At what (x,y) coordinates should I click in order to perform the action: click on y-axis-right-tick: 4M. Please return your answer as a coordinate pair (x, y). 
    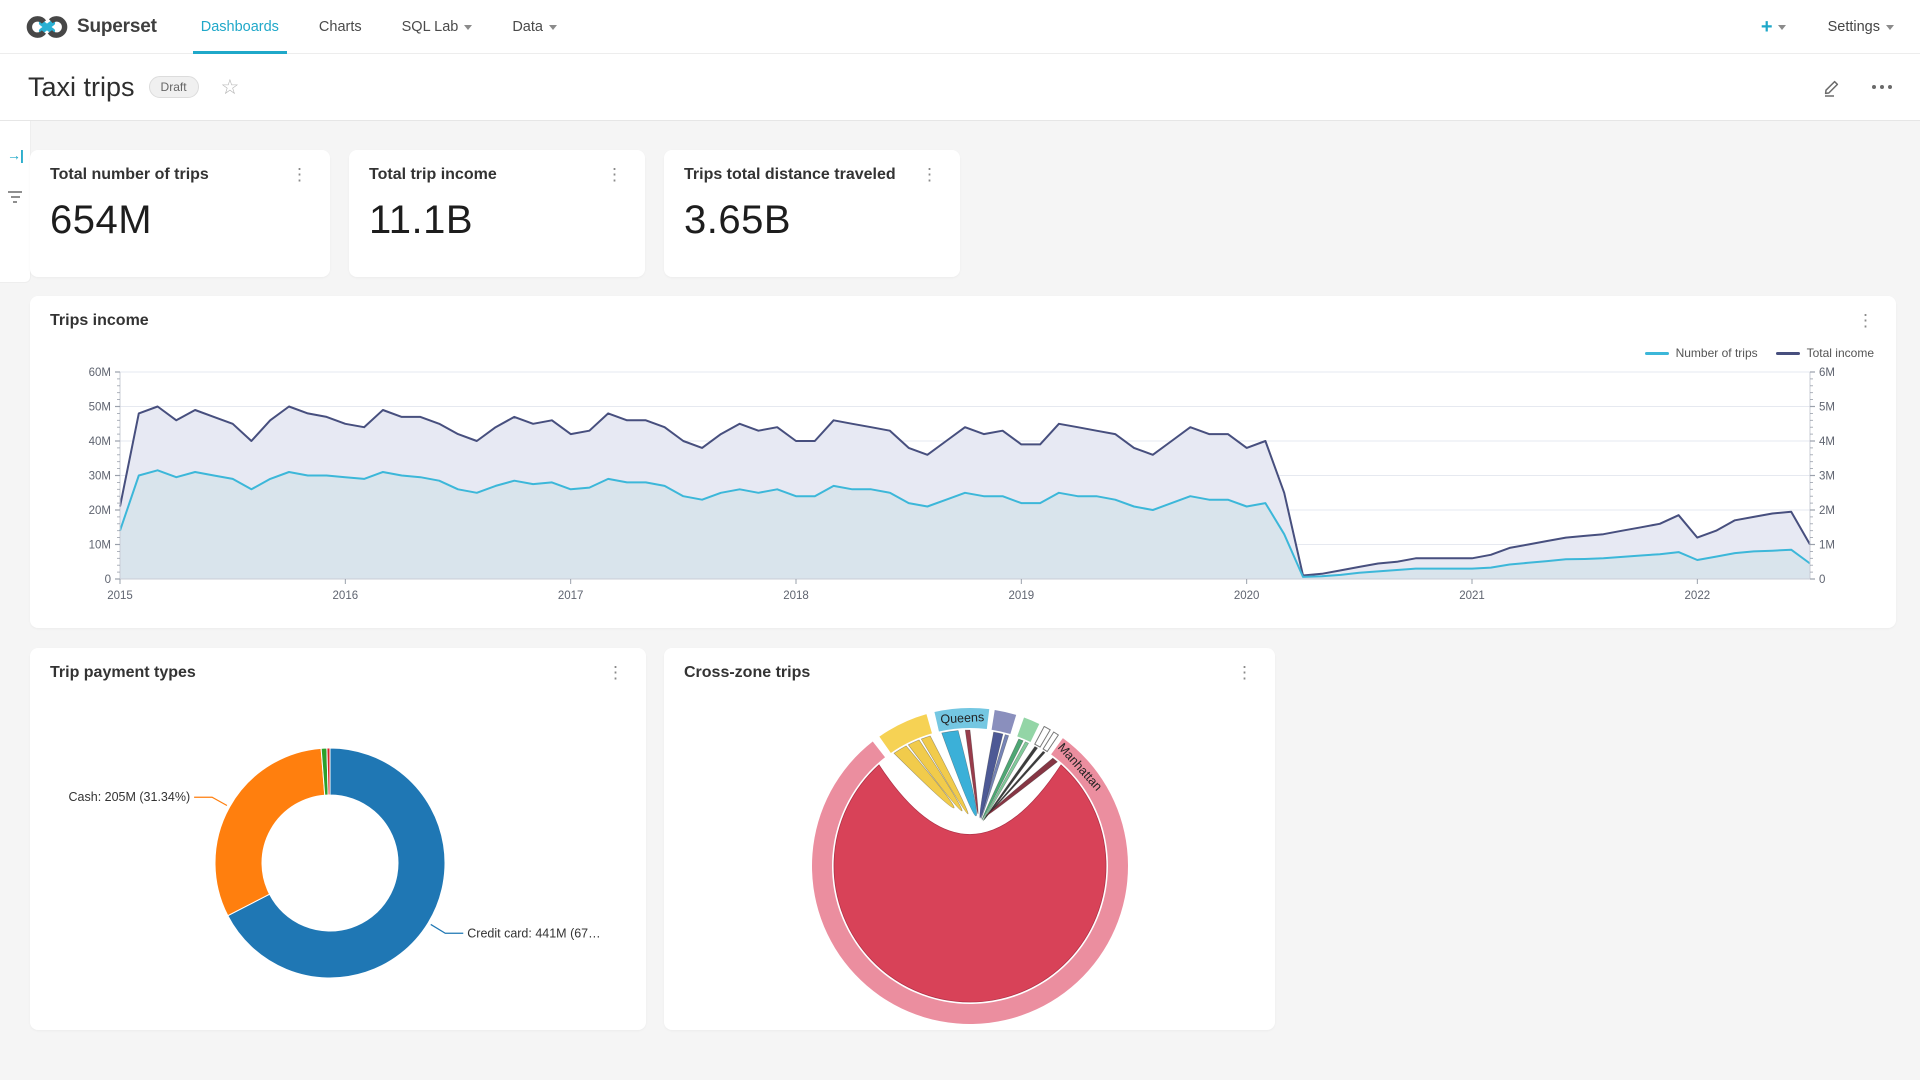
    Looking at the image, I should click on (1827, 442).